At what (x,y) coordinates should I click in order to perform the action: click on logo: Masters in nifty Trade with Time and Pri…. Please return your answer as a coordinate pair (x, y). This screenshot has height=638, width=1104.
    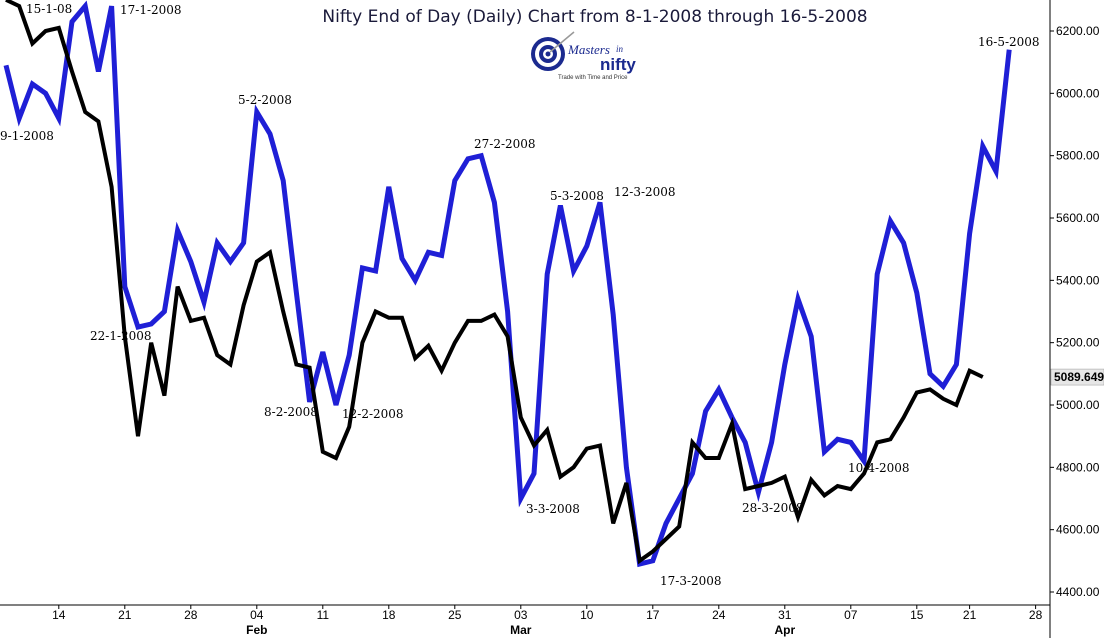
    Looking at the image, I should click on (583, 56).